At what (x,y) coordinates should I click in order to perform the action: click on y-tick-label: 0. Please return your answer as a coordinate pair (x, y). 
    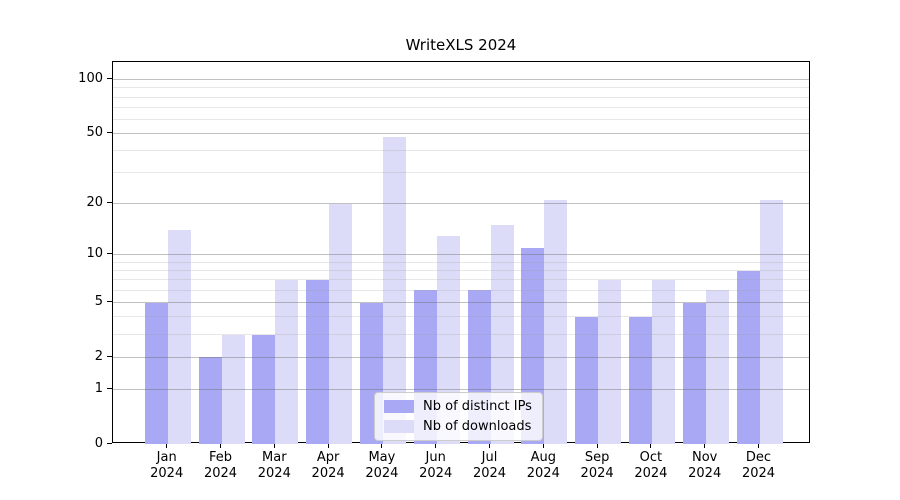
    Looking at the image, I should click on (98, 443).